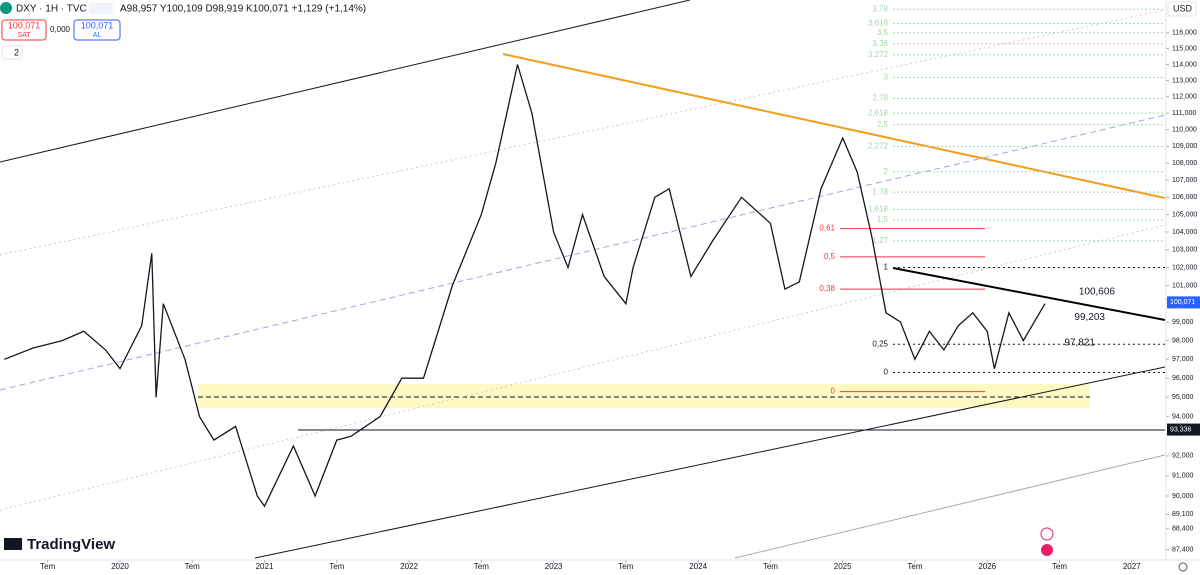  What do you see at coordinates (883, 32) in the screenshot?
I see `fib-label: 3,5` at bounding box center [883, 32].